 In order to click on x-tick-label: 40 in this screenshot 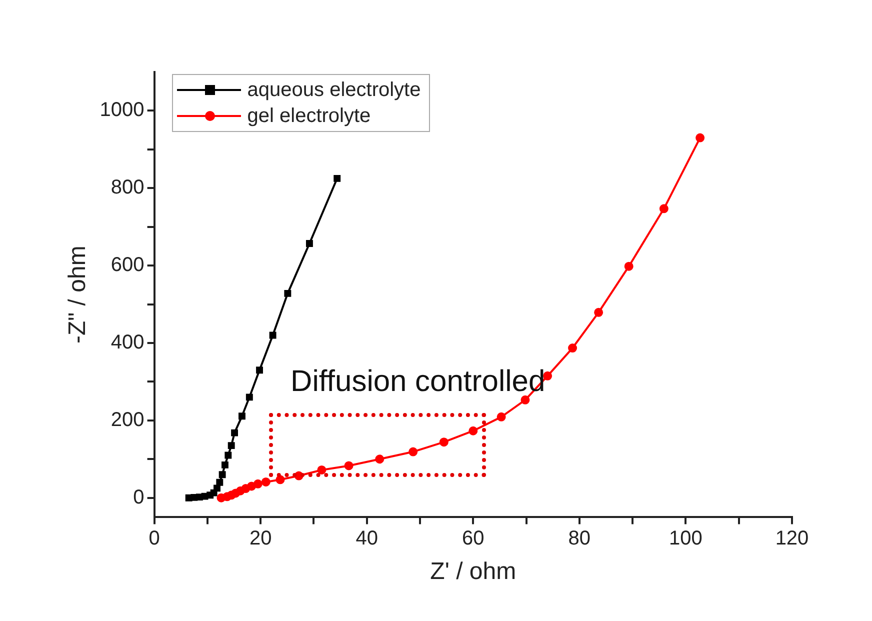, I will do `click(367, 539)`.